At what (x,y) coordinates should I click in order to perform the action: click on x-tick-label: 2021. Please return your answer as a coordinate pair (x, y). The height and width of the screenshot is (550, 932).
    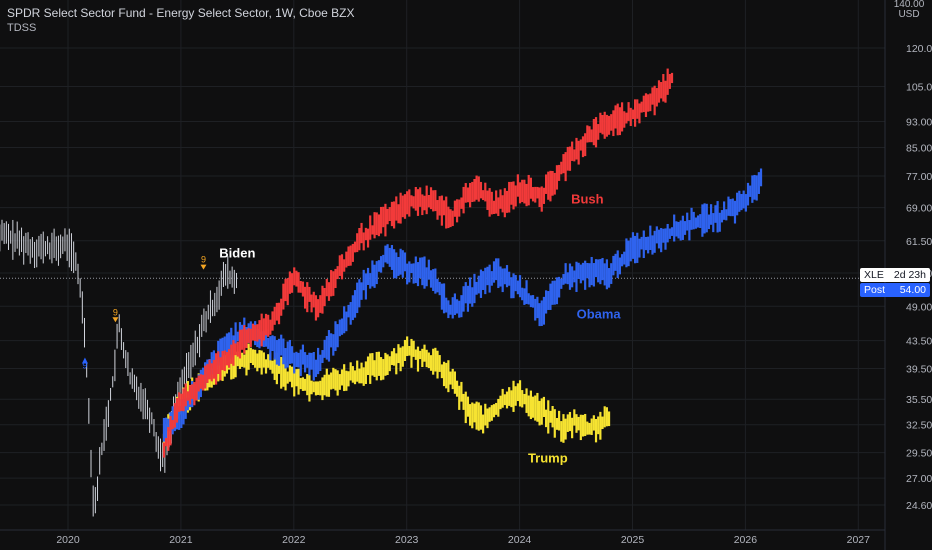
    Looking at the image, I should click on (181, 540).